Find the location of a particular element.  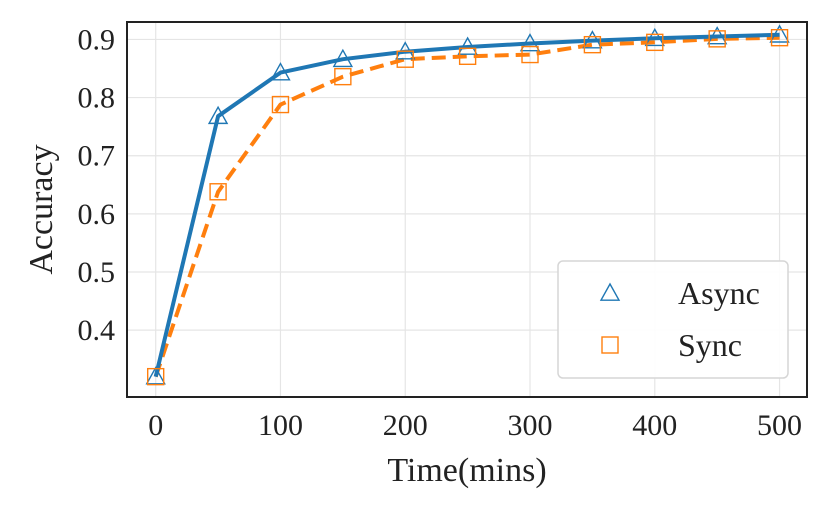

y-axis-title: Accuracy is located at coordinates (41, 209).